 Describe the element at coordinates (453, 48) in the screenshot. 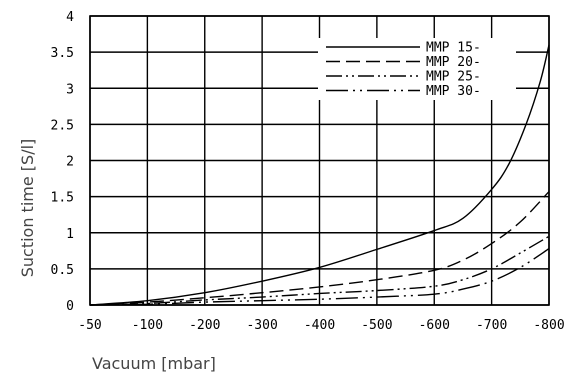

I see `legend-label: MMP 15-` at that location.